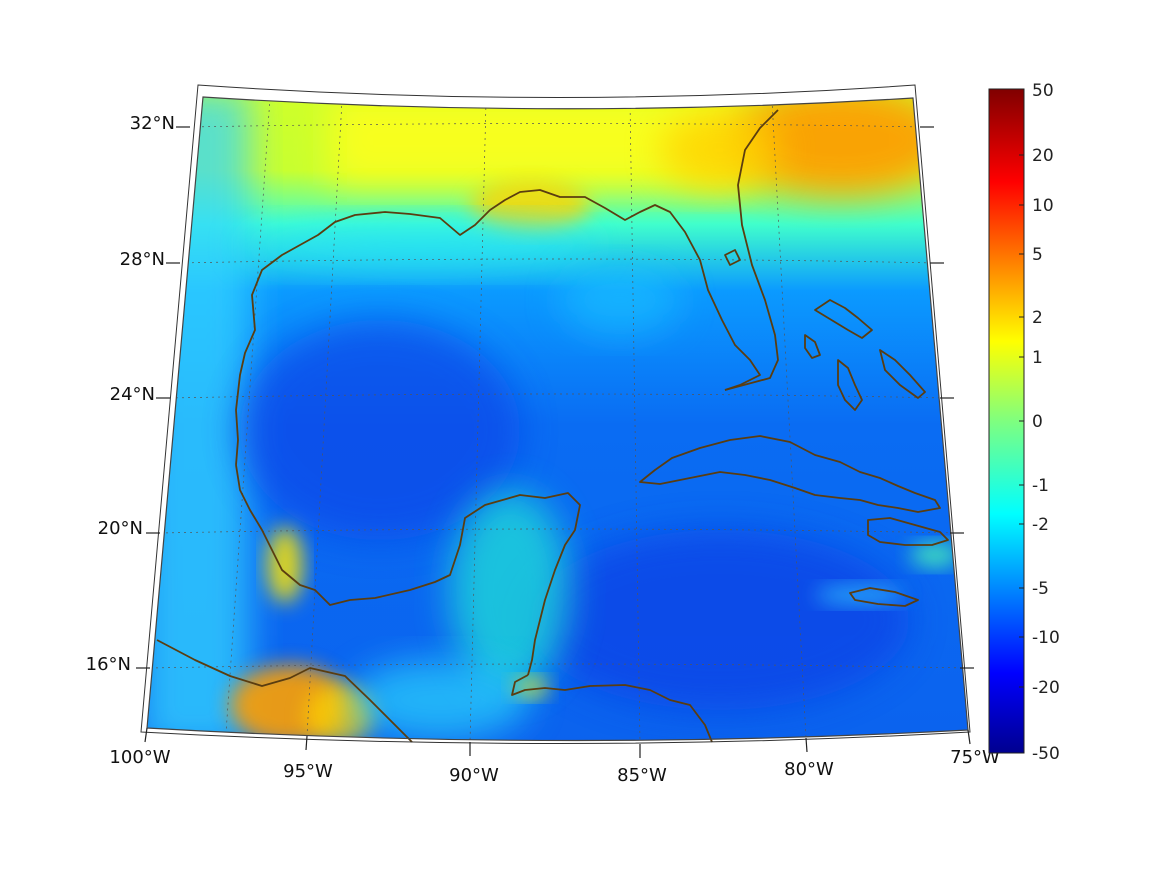 The height and width of the screenshot is (875, 1167). What do you see at coordinates (142, 259) in the screenshot?
I see `lat-label-28: 28°N` at bounding box center [142, 259].